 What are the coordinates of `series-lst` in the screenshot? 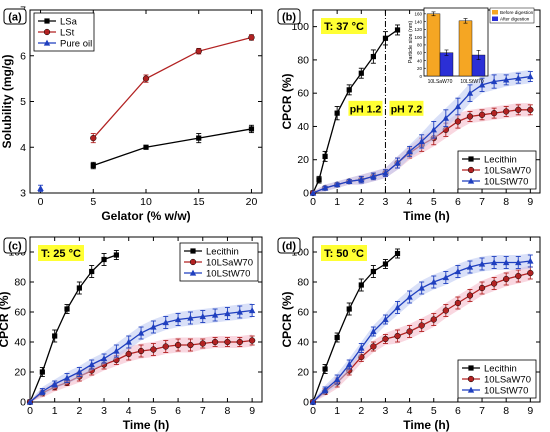 It's located at (172, 89).